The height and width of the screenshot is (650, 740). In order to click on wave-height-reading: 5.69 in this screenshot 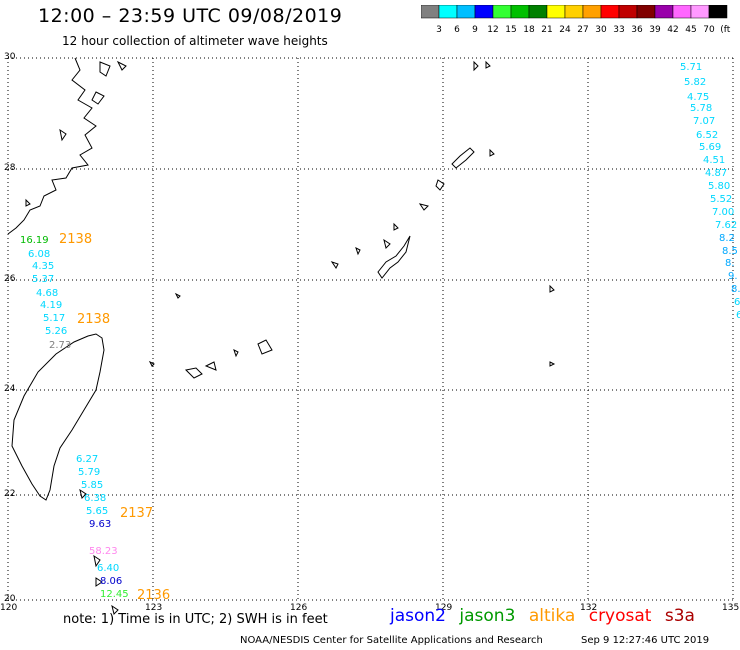, I will do `click(710, 147)`.